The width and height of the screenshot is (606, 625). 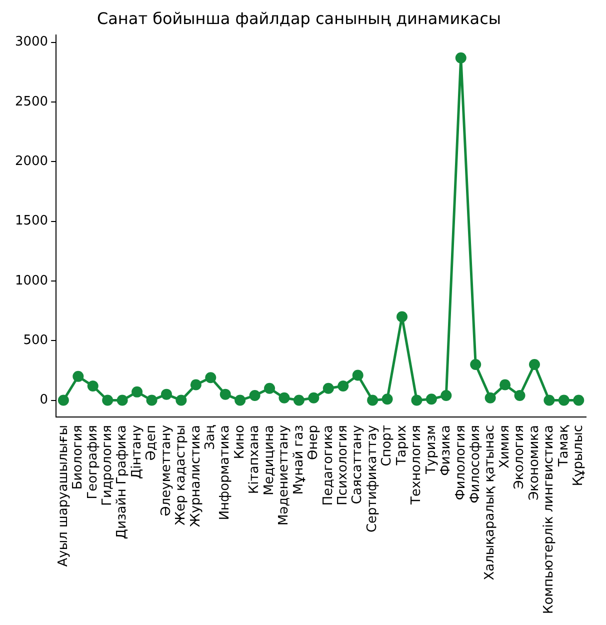 What do you see at coordinates (63, 495) in the screenshot?
I see `x-tick-label: Ауыл шаруашылығы` at bounding box center [63, 495].